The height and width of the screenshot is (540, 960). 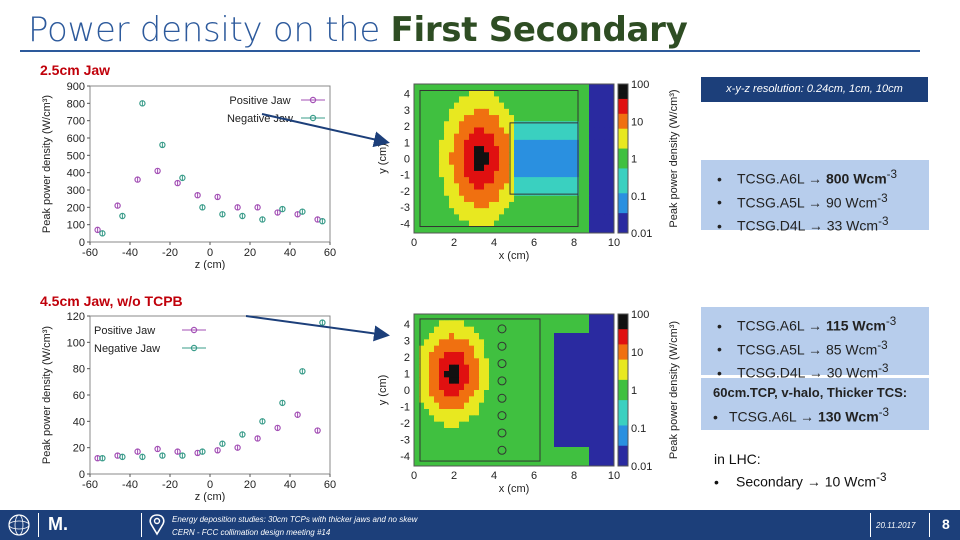 I want to click on x-tick-label: 60, so click(x=330, y=485).